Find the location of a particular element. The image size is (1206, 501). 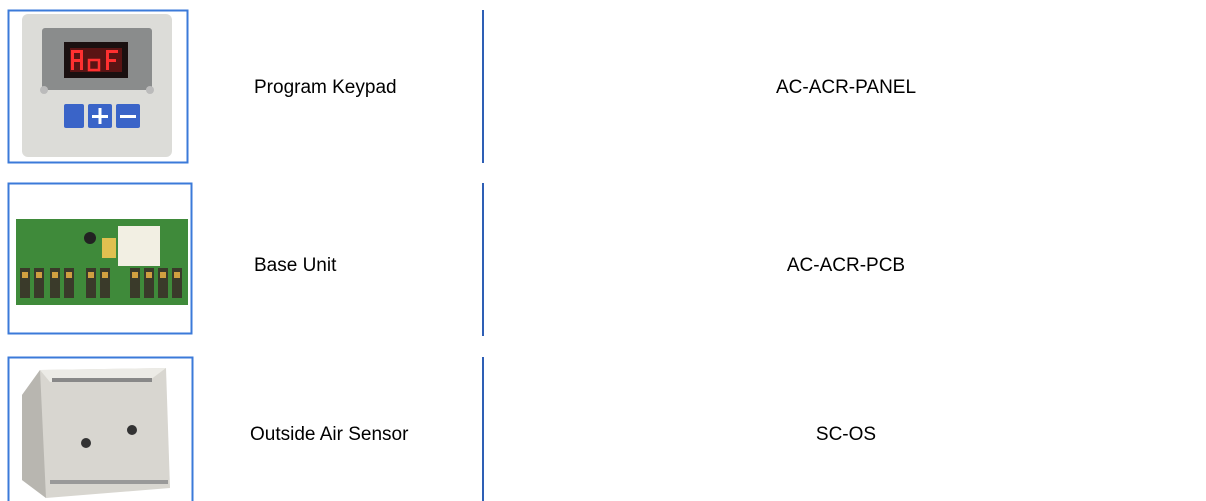

pcb-image is located at coordinates (100, 258).